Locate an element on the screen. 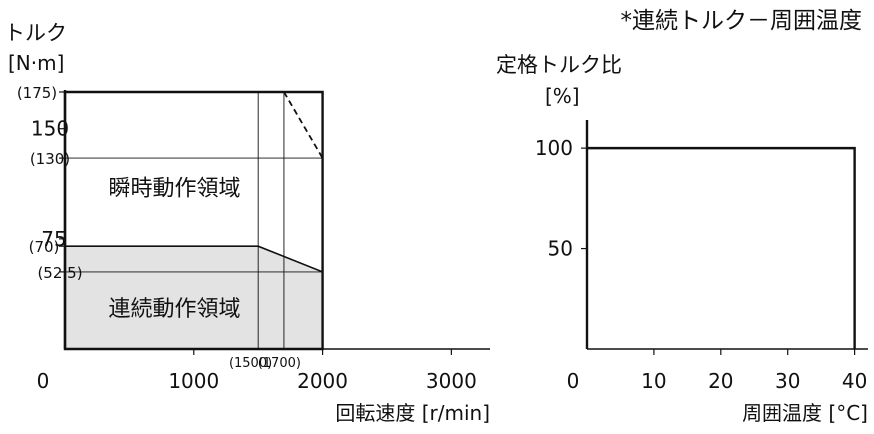 This screenshot has width=874, height=434. y-tick-label: (52.5) is located at coordinates (59, 273).